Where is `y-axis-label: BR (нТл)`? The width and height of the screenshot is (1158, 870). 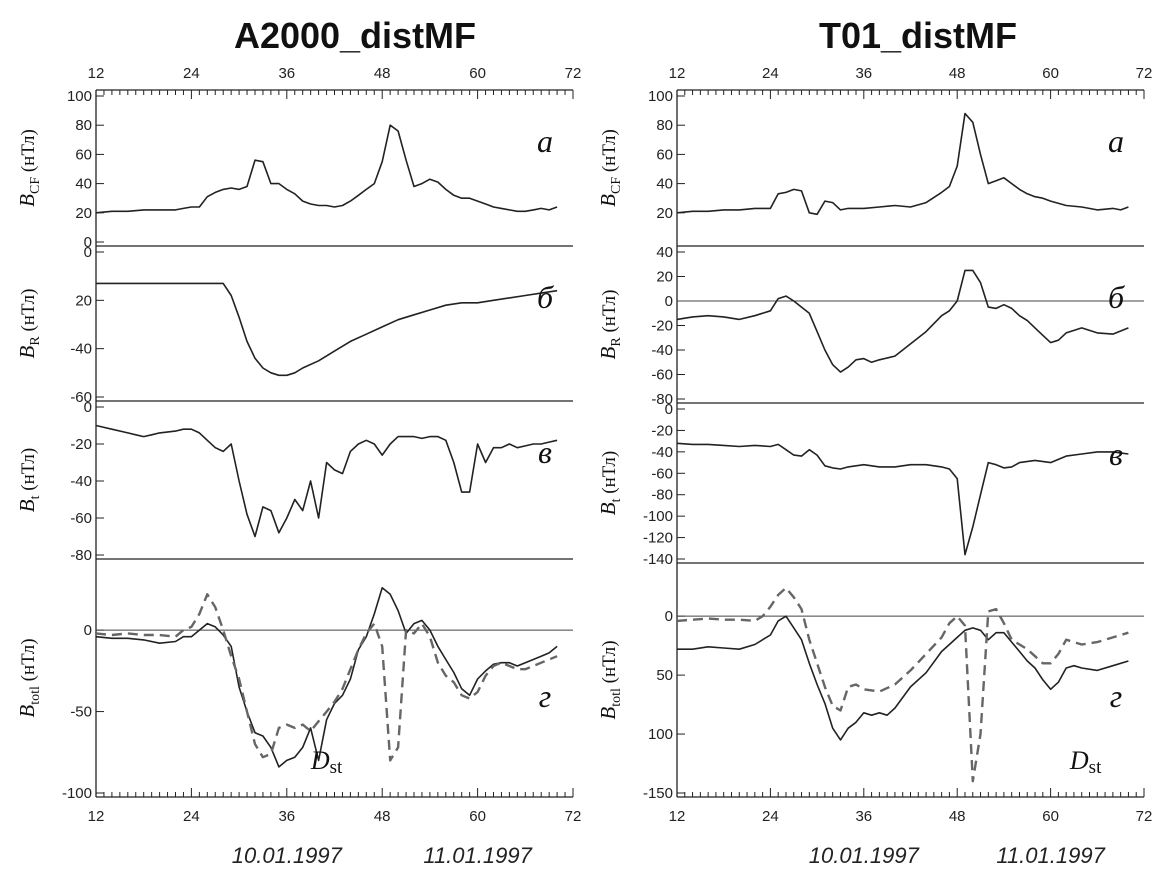
y-axis-label: BR (нТл) is located at coordinates (610, 325).